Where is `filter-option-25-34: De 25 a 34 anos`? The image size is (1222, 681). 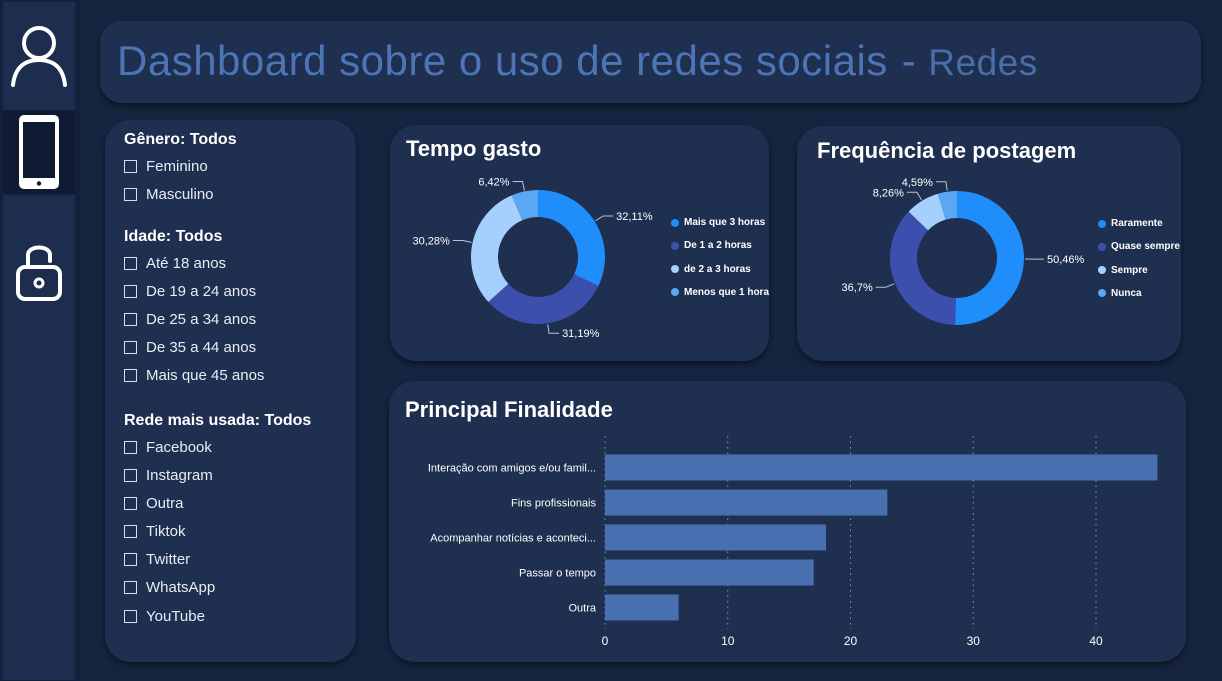
filter-option-25-34: De 25 a 34 anos is located at coordinates (190, 319).